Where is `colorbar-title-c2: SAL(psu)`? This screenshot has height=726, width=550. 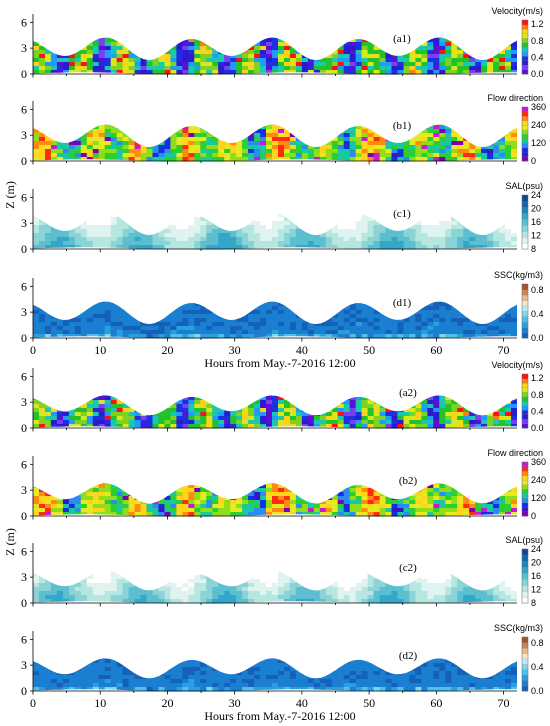
colorbar-title-c2: SAL(psu) is located at coordinates (524, 540).